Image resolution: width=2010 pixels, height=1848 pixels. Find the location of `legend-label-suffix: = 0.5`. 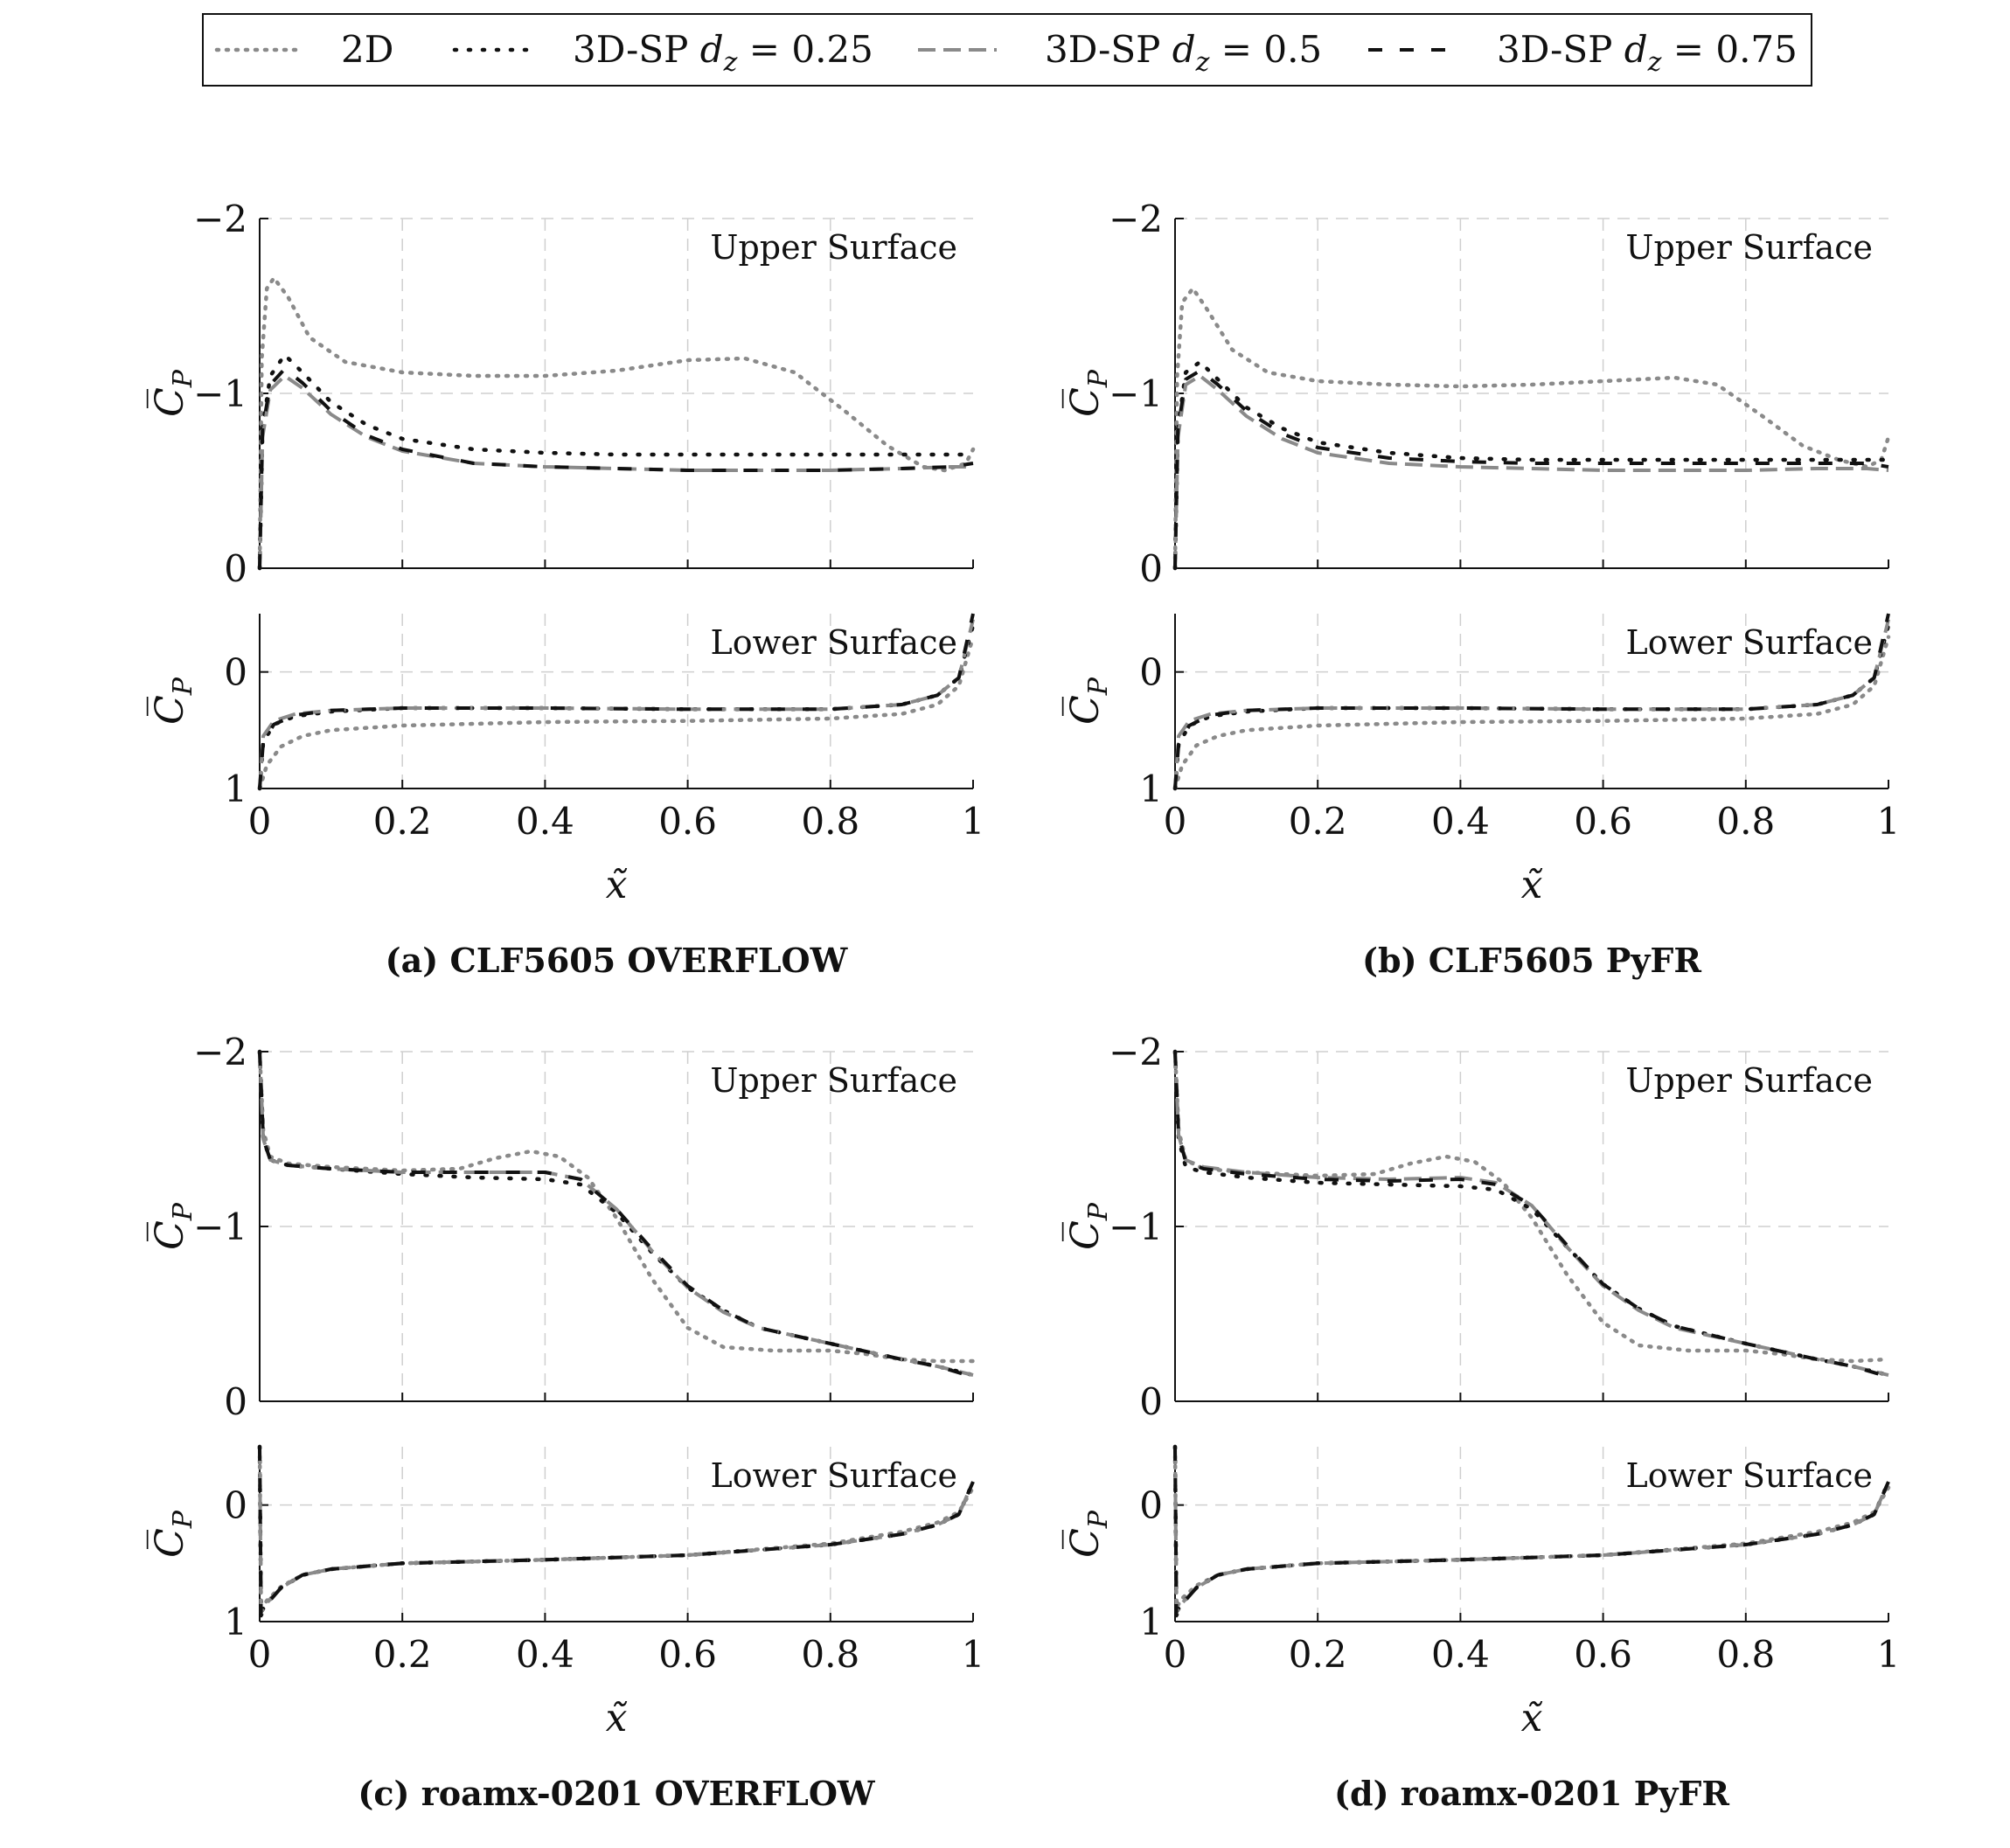

legend-label-suffix: = 0.5 is located at coordinates (1265, 50).